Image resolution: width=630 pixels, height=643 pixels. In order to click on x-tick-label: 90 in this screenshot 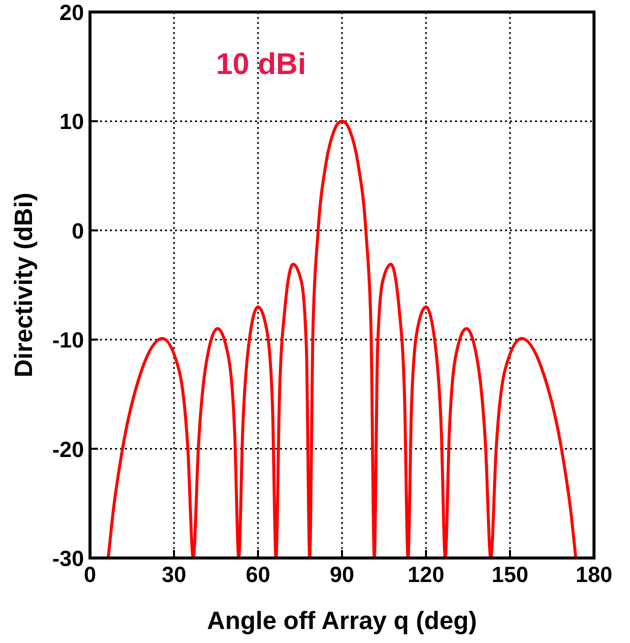, I will do `click(342, 574)`.